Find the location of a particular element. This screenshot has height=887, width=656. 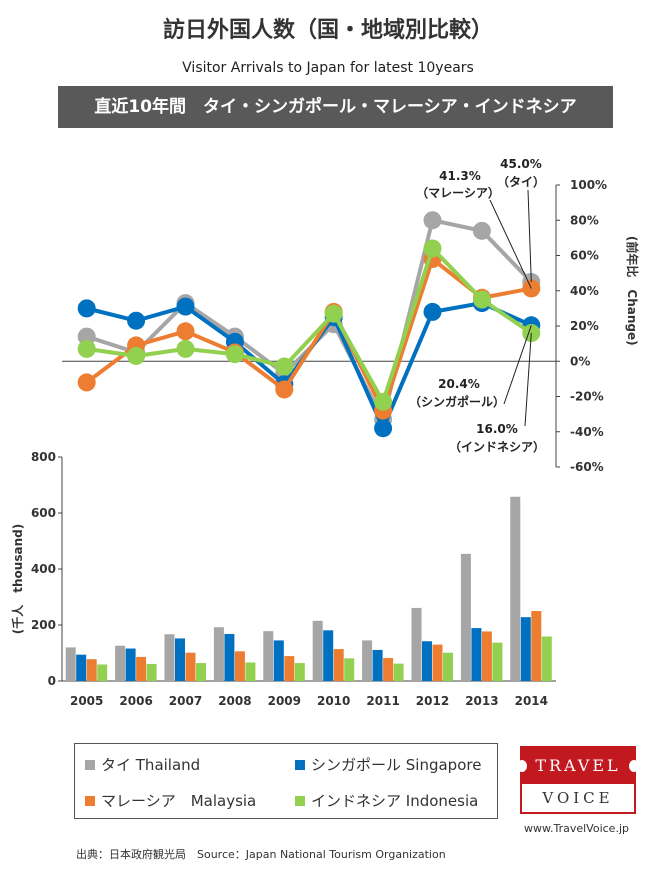

point-singapore-2012 is located at coordinates (432, 311).